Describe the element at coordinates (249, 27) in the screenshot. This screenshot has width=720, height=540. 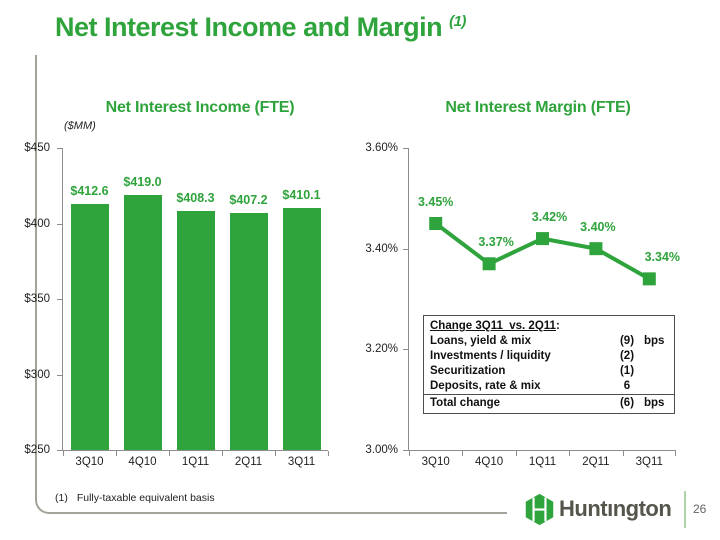
I see `page-title-text: Net Interest Income and Margin` at that location.